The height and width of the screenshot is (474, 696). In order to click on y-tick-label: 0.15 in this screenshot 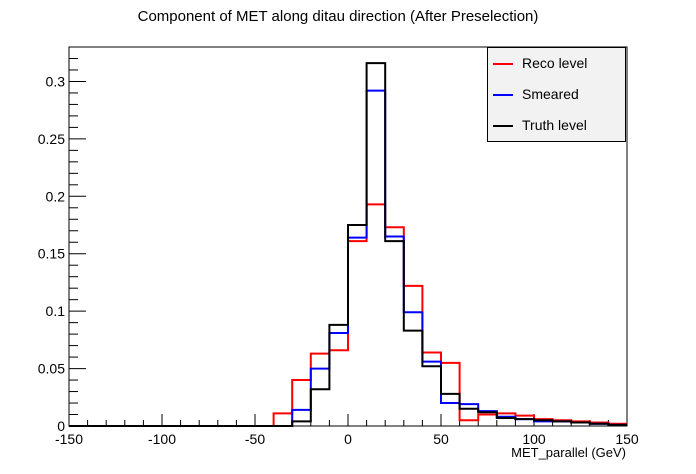, I will do `click(51, 254)`.